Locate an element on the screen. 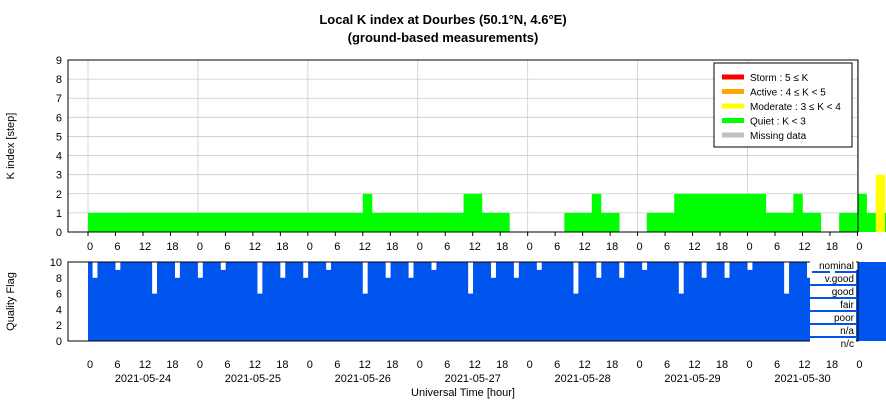 The image size is (886, 400). chart-subtitle: (ground-based measurements) is located at coordinates (443, 37).